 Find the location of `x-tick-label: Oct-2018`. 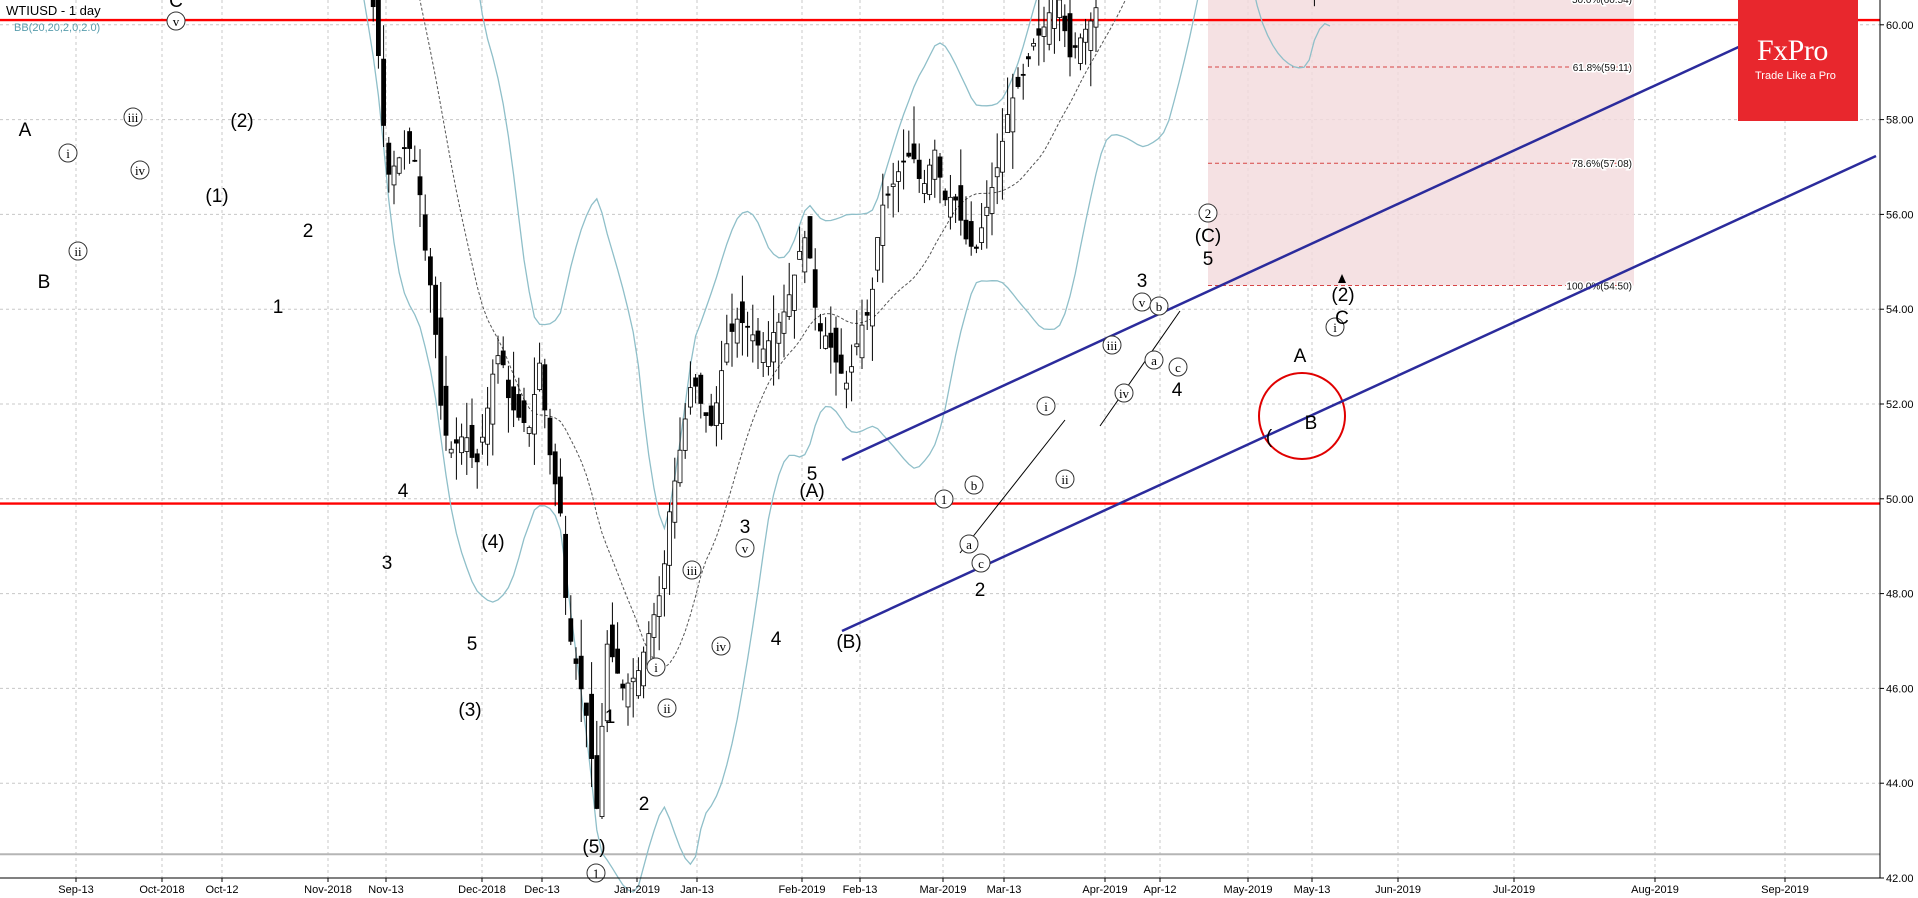

x-tick-label: Oct-2018 is located at coordinates (161, 890).